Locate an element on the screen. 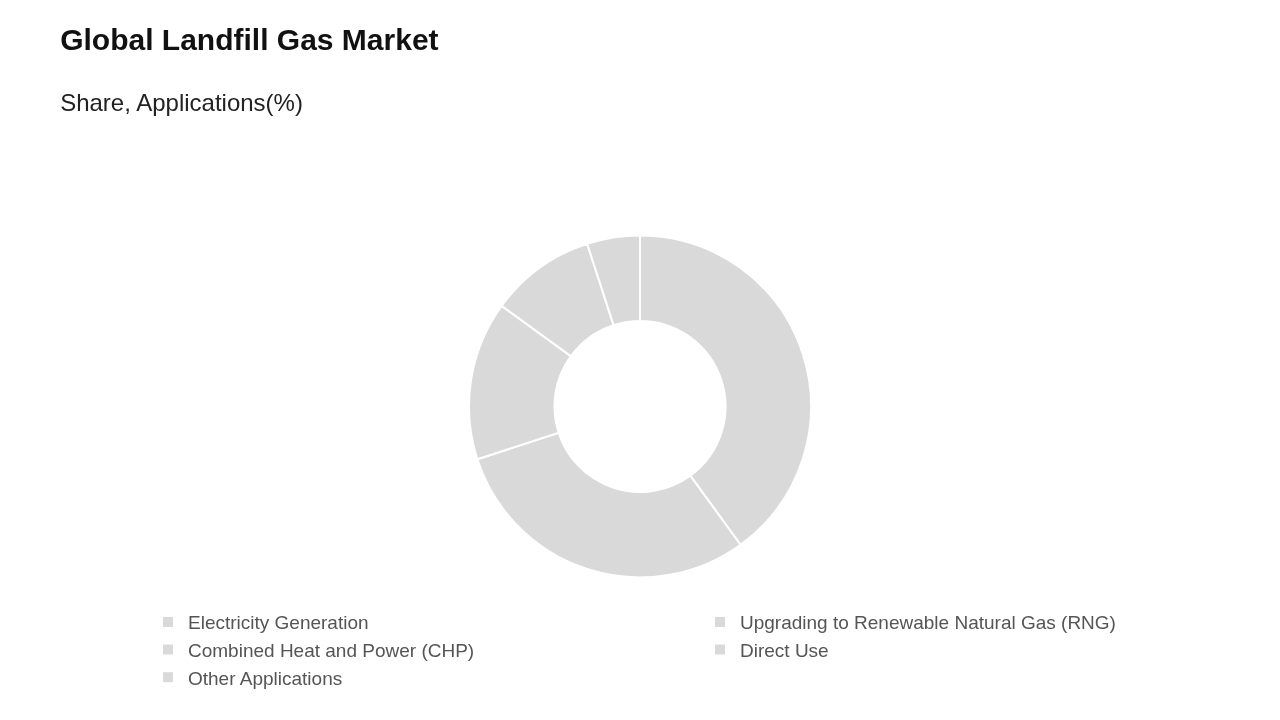 The width and height of the screenshot is (1280, 720). legend-label: Upgrading to Renewable Natural Gas (RNG) is located at coordinates (928, 623).